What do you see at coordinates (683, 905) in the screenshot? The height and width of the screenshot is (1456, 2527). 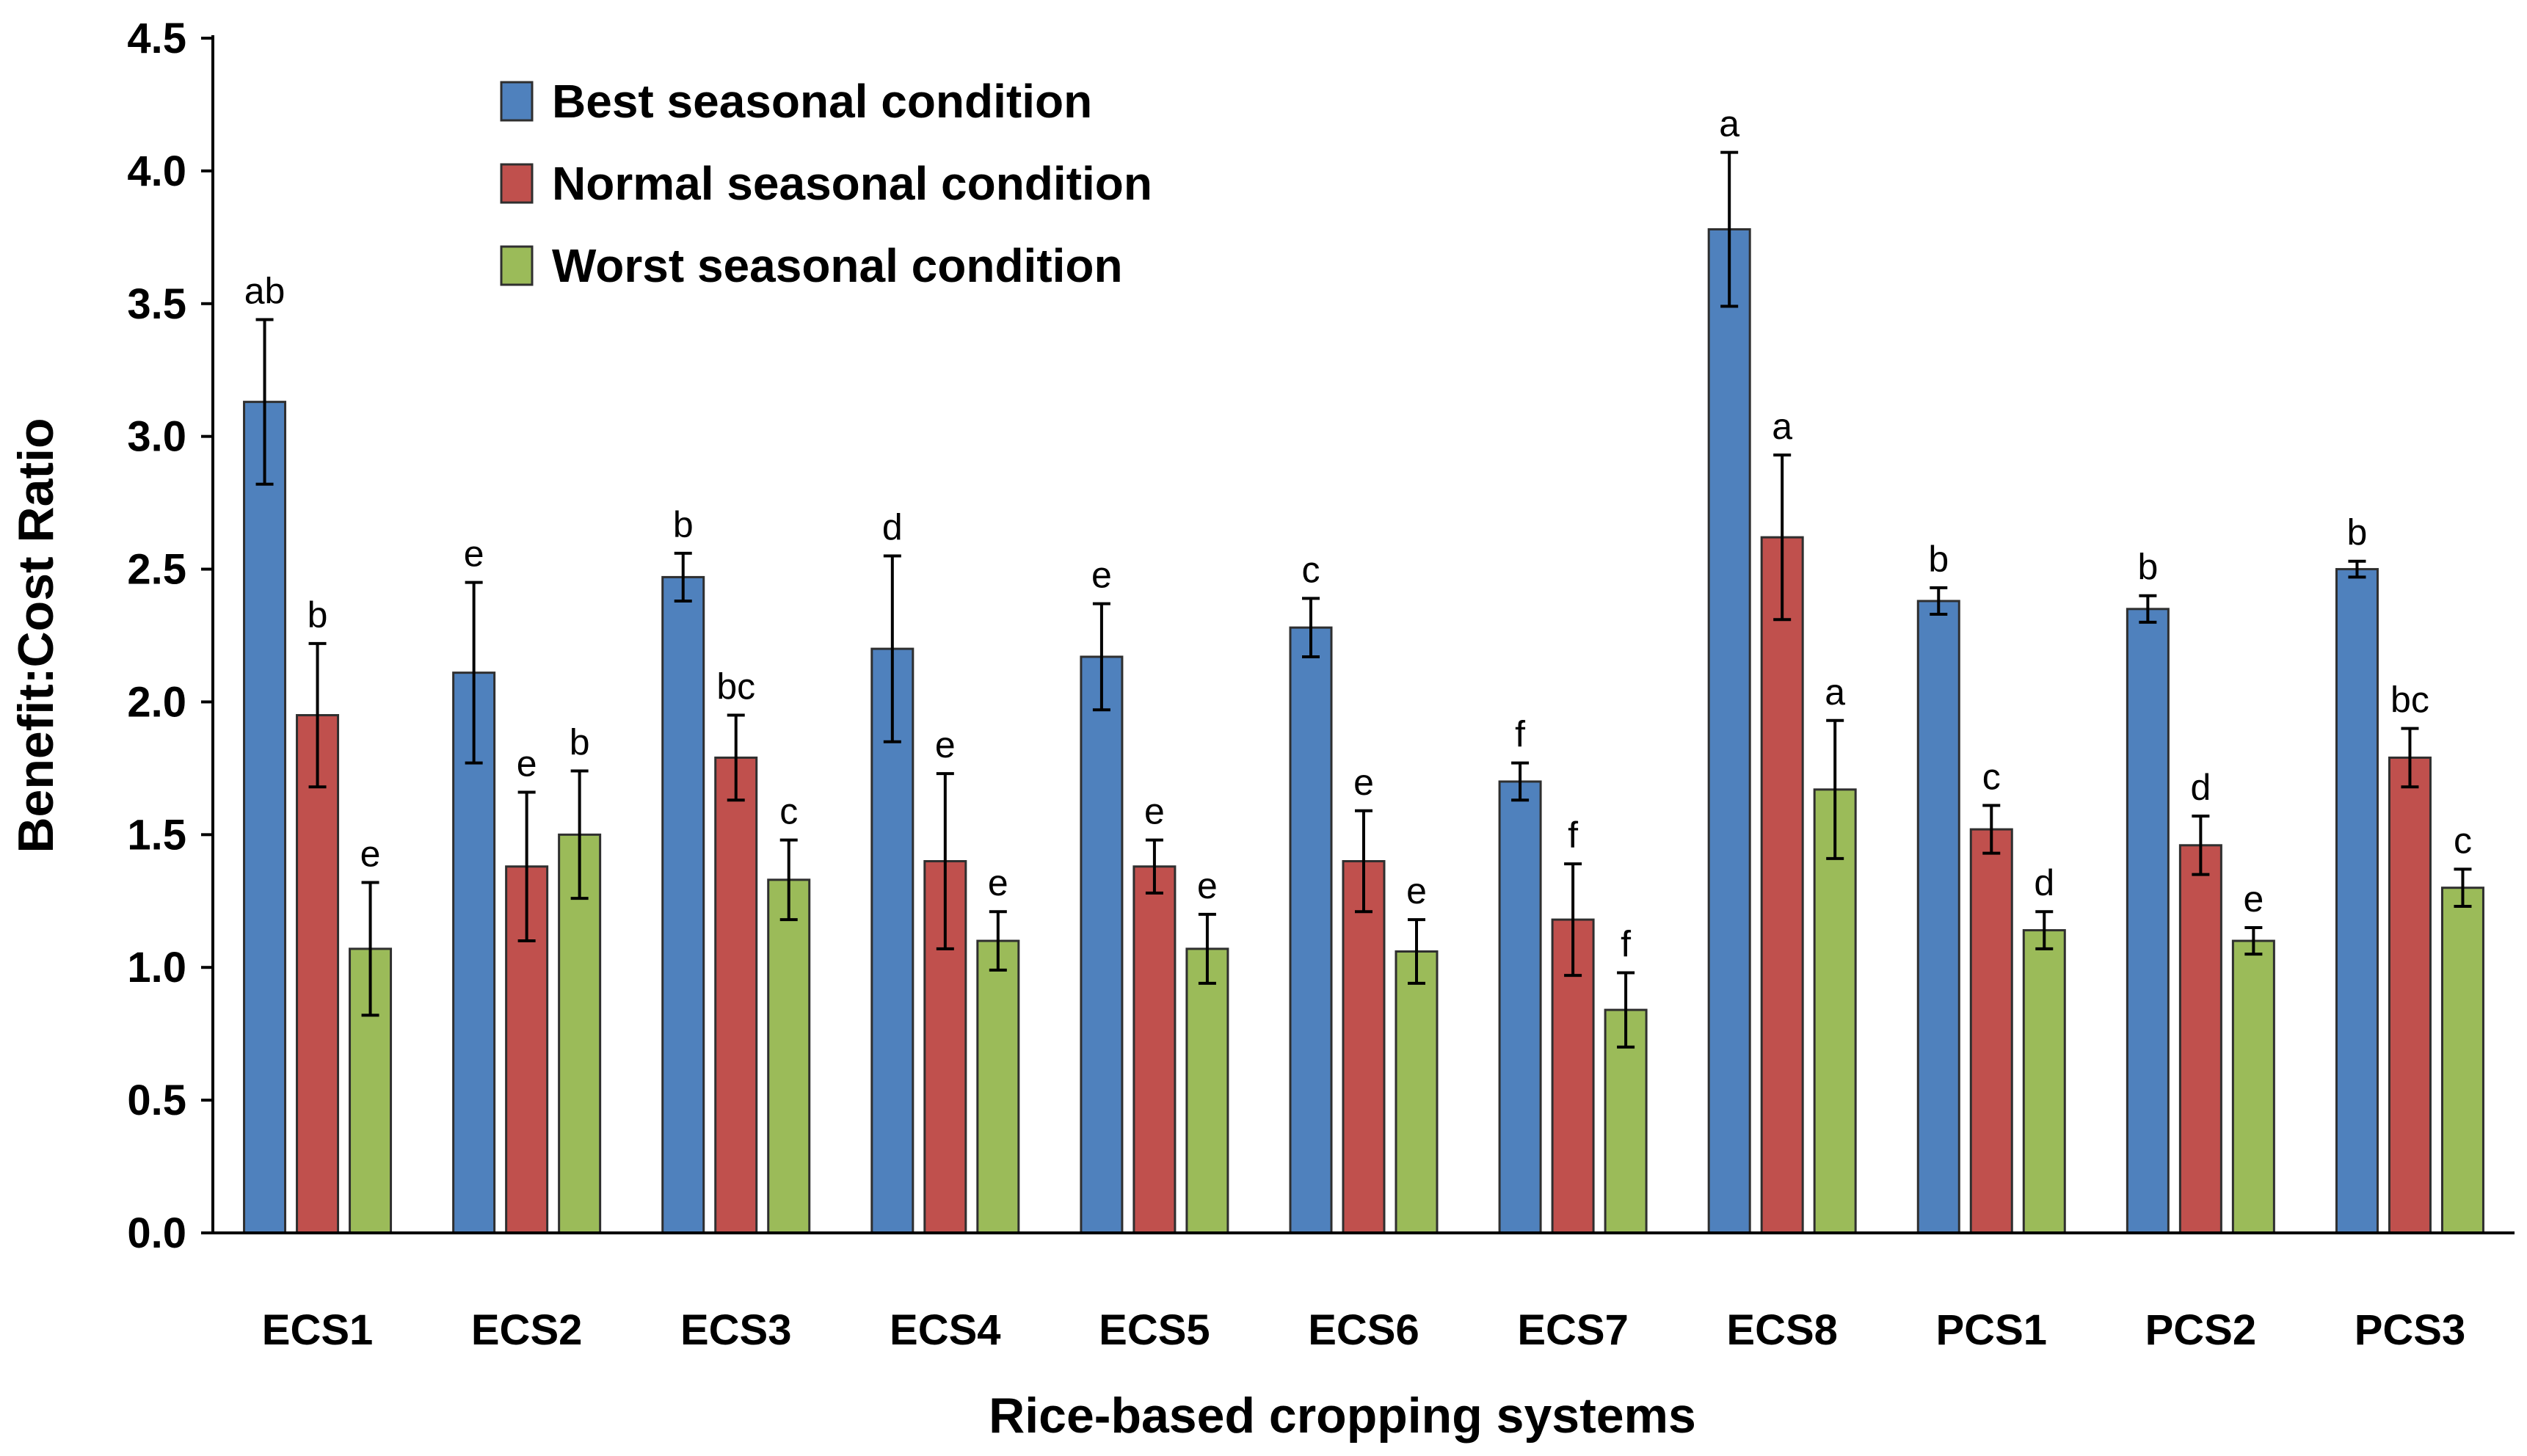 I see `bar-ecs3-best` at bounding box center [683, 905].